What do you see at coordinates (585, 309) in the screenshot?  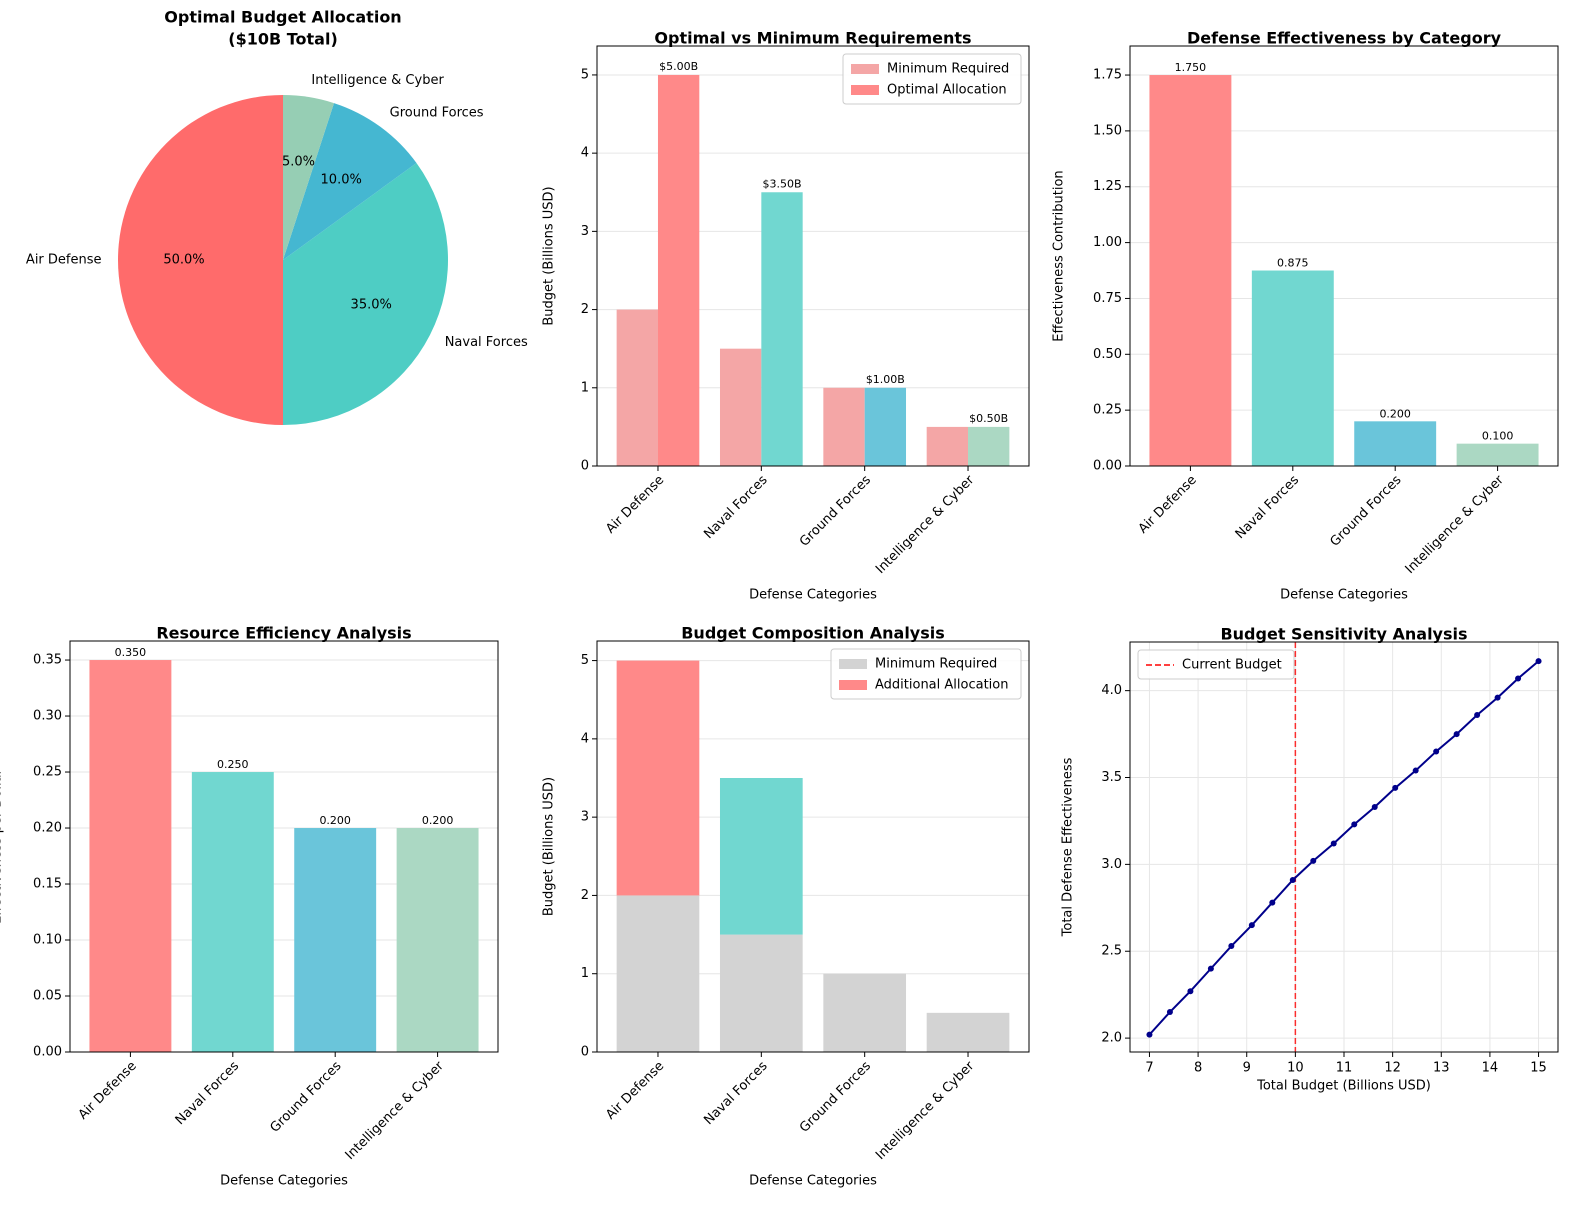 I see `y-tick-label: 2` at bounding box center [585, 309].